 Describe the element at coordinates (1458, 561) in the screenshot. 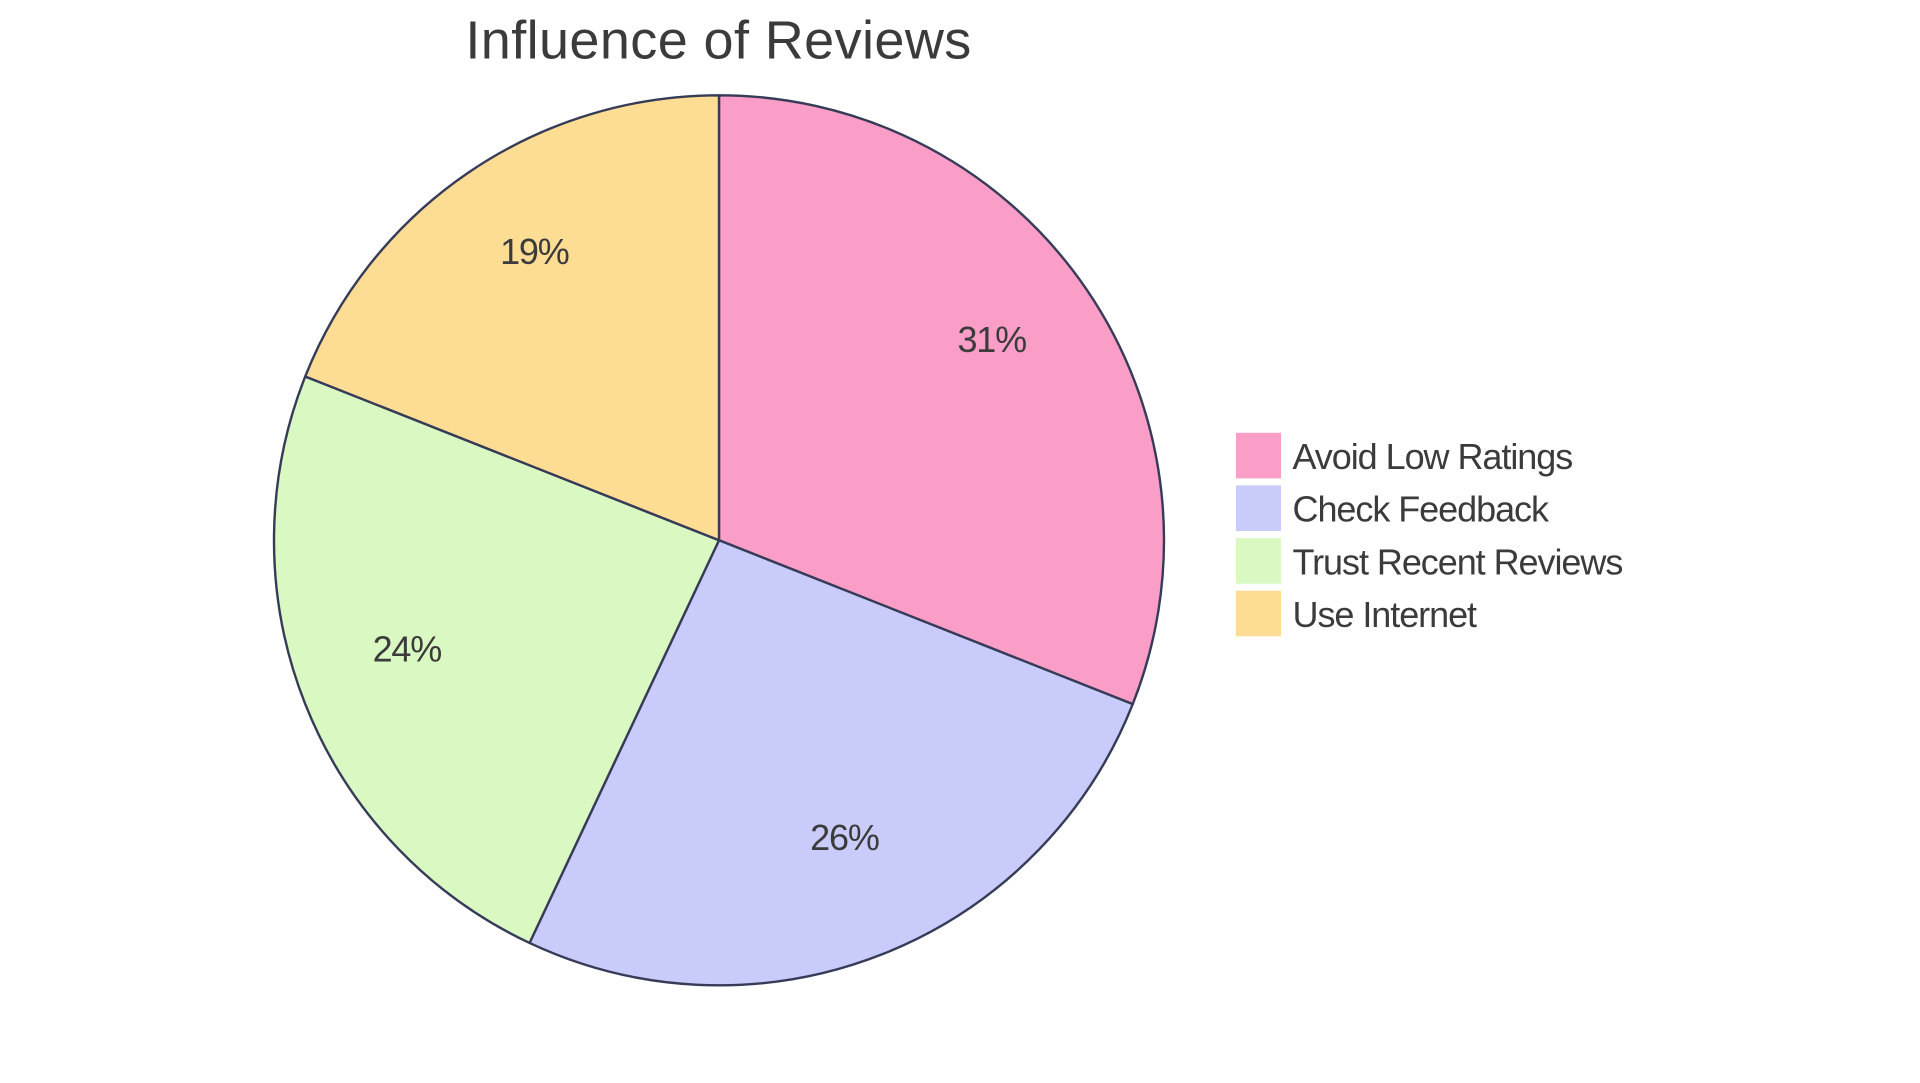

I see `svg-text: Trust Recent Reviews` at that location.